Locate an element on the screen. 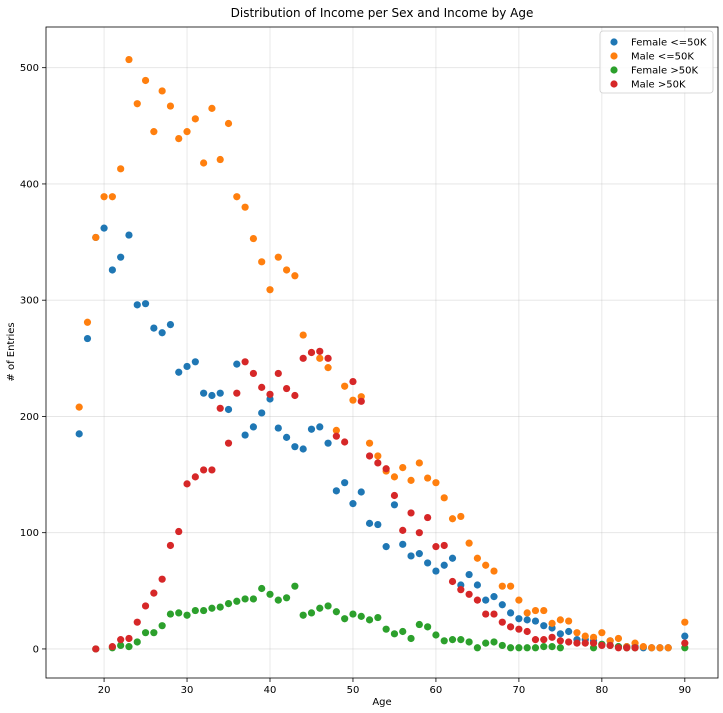 The height and width of the screenshot is (713, 723). x-tick-label: 20 is located at coordinates (104, 690).